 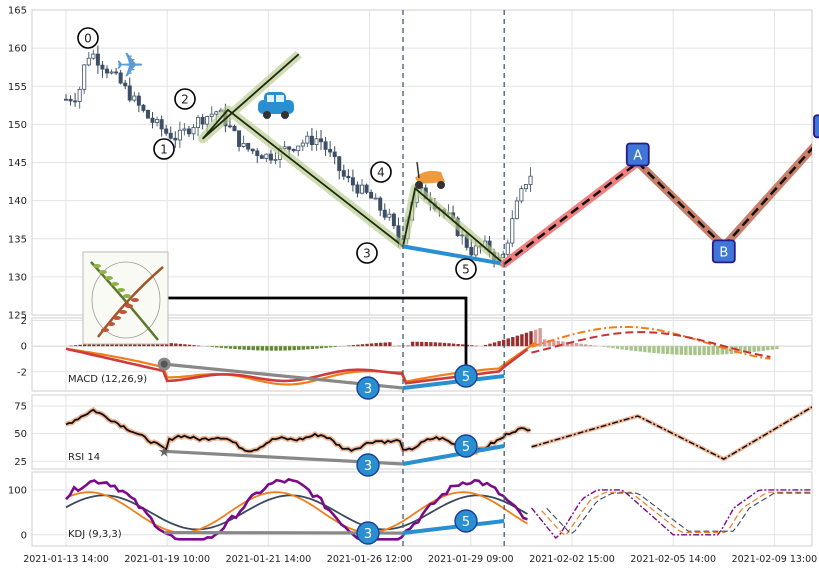 I want to click on rsi-panel, so click(x=438, y=433).